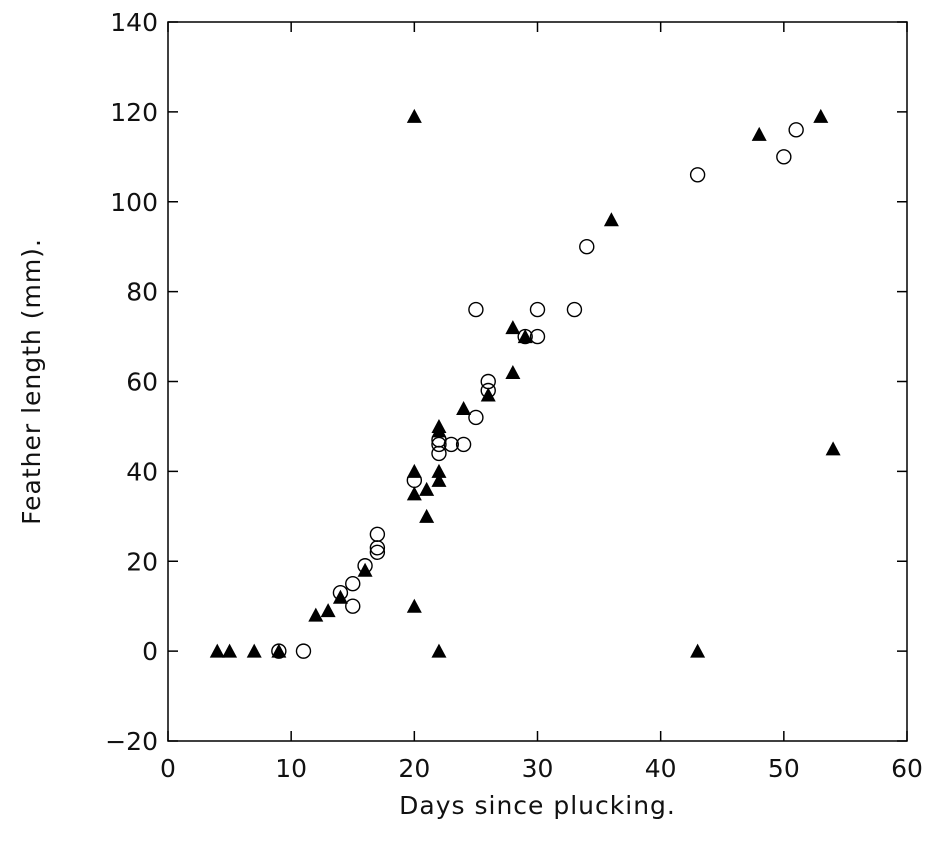 This screenshot has width=929, height=866. Describe the element at coordinates (142, 382) in the screenshot. I see `y-tick-label: 60` at that location.